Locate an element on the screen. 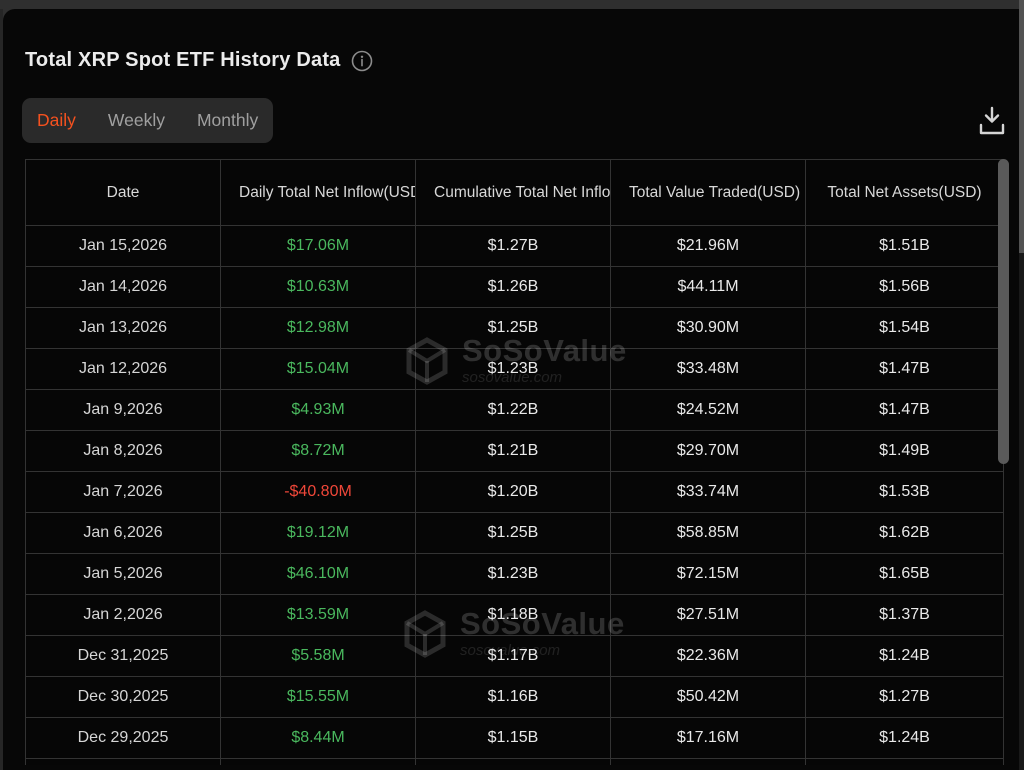  cell-value-traded: $33.48M is located at coordinates (708, 369).